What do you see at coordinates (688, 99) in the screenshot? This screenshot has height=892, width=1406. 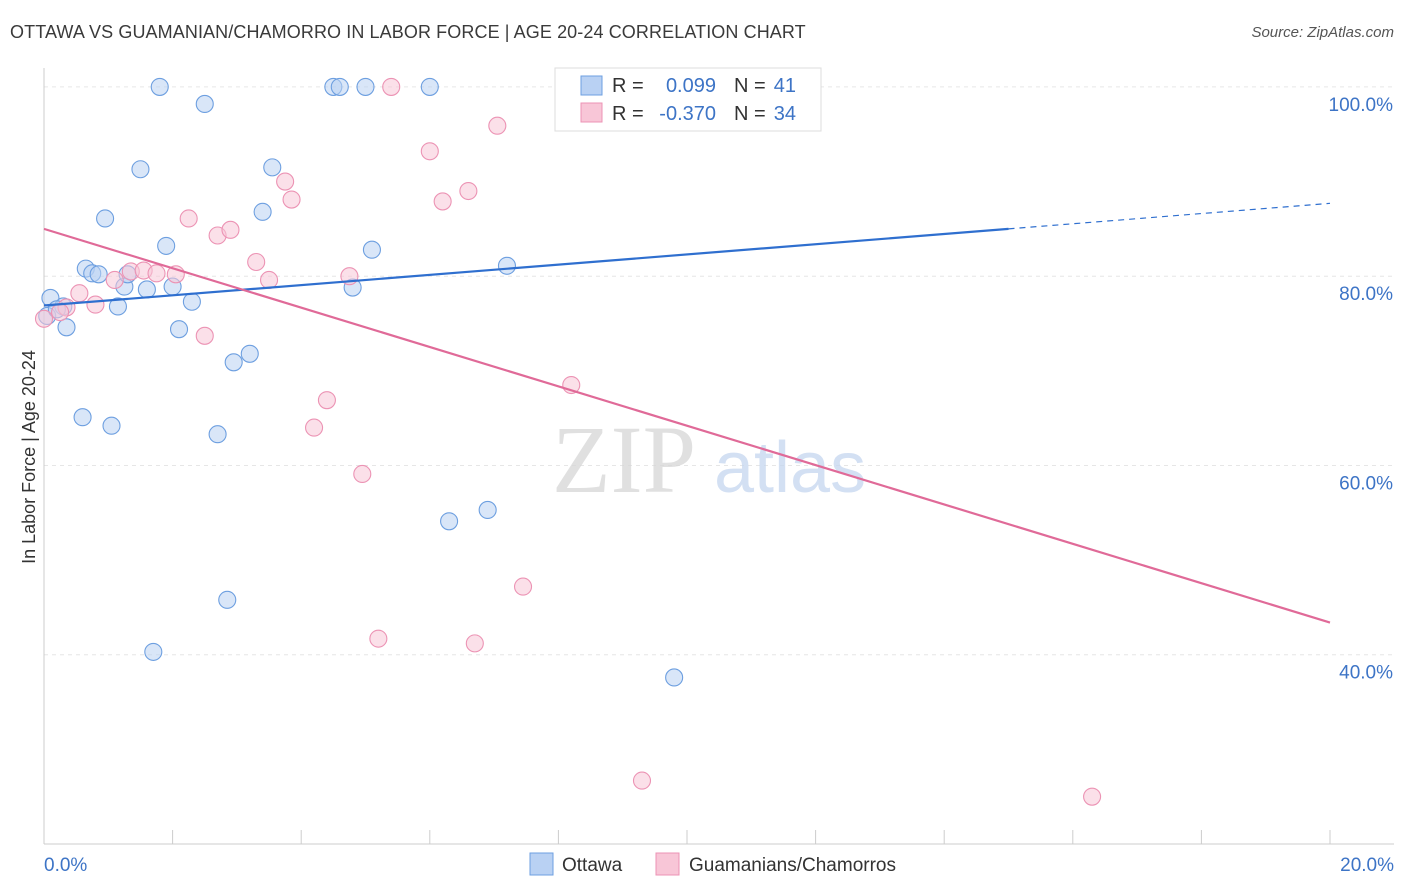 I see `stats-legend: R = 0.099 N = 41 R = -0.370 N = 34` at bounding box center [688, 99].